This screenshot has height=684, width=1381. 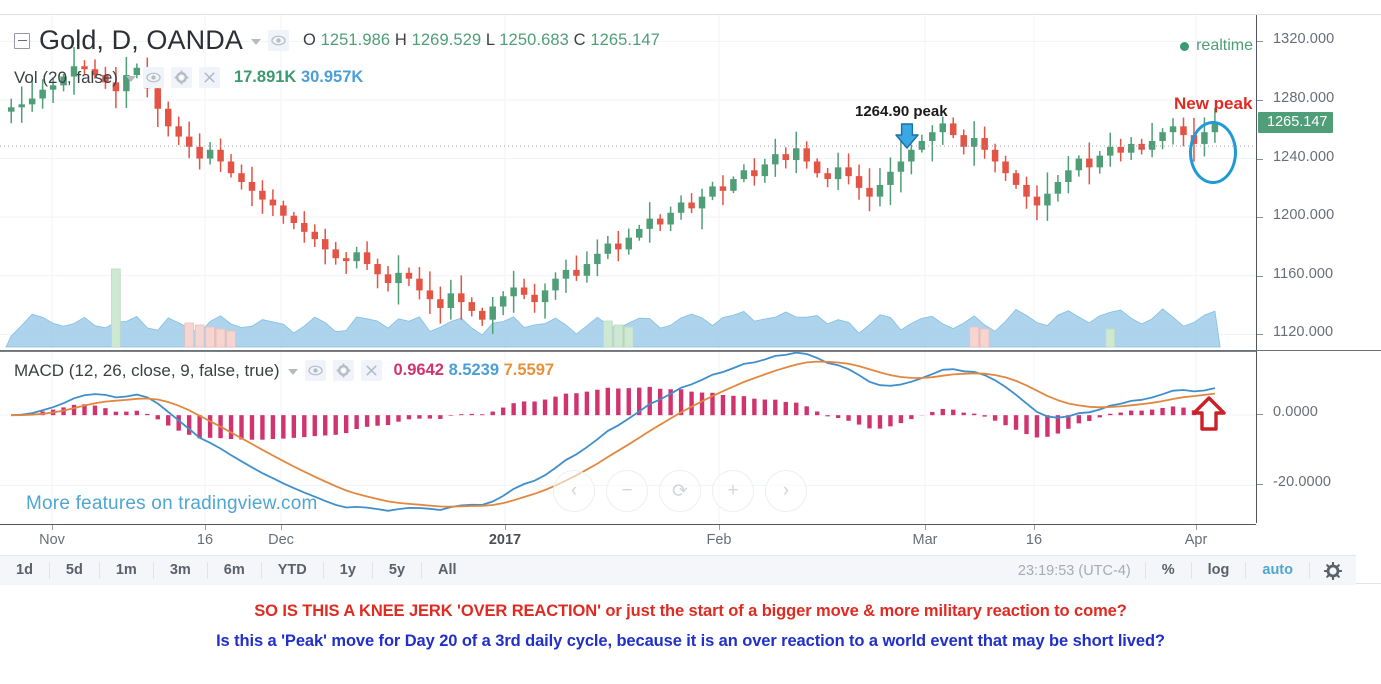 What do you see at coordinates (309, 40) in the screenshot?
I see `ohlc-o-key: O` at bounding box center [309, 40].